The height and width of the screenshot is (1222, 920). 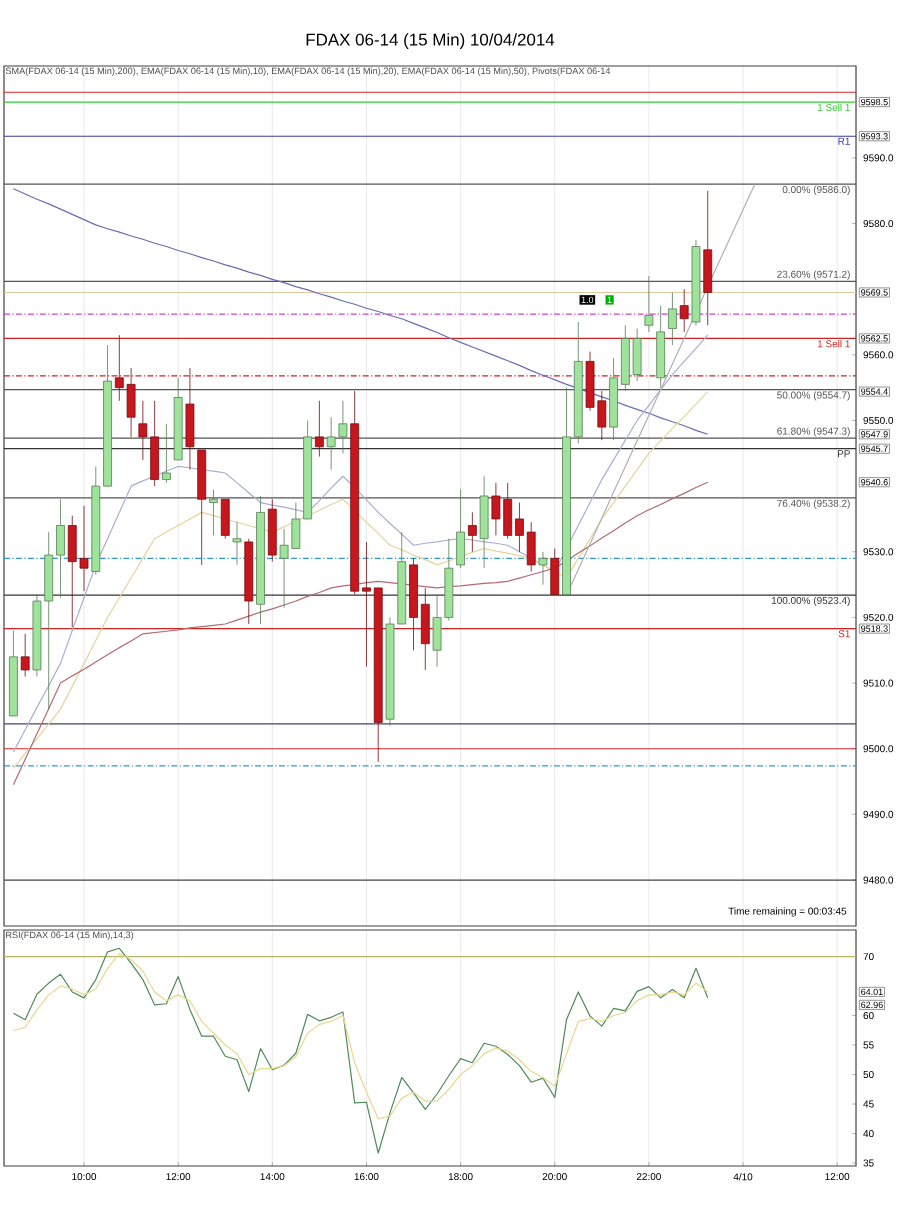 I want to click on chart-title: FDAX 06-14 (15 Min) 10/04/2014, so click(x=430, y=41).